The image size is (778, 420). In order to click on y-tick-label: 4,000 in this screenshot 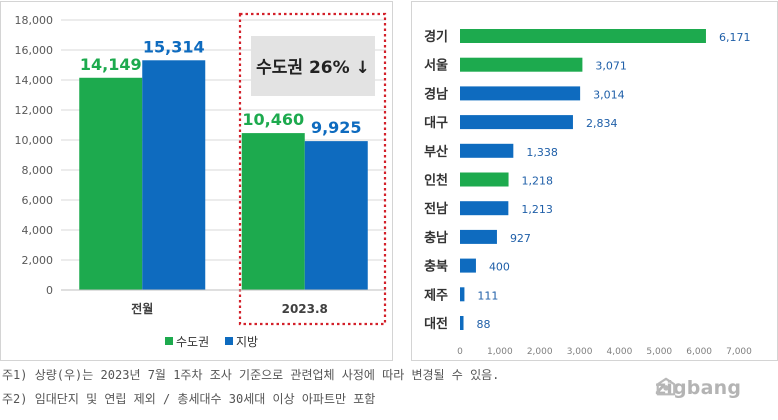, I will do `click(38, 230)`.